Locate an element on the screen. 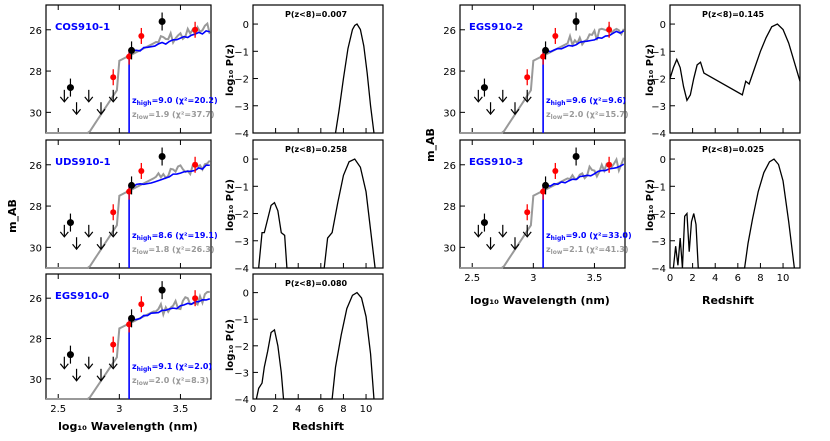 This screenshot has height=441, width=830. pz-ylabel-3: log₁₀ P(z) is located at coordinates (230, 345).